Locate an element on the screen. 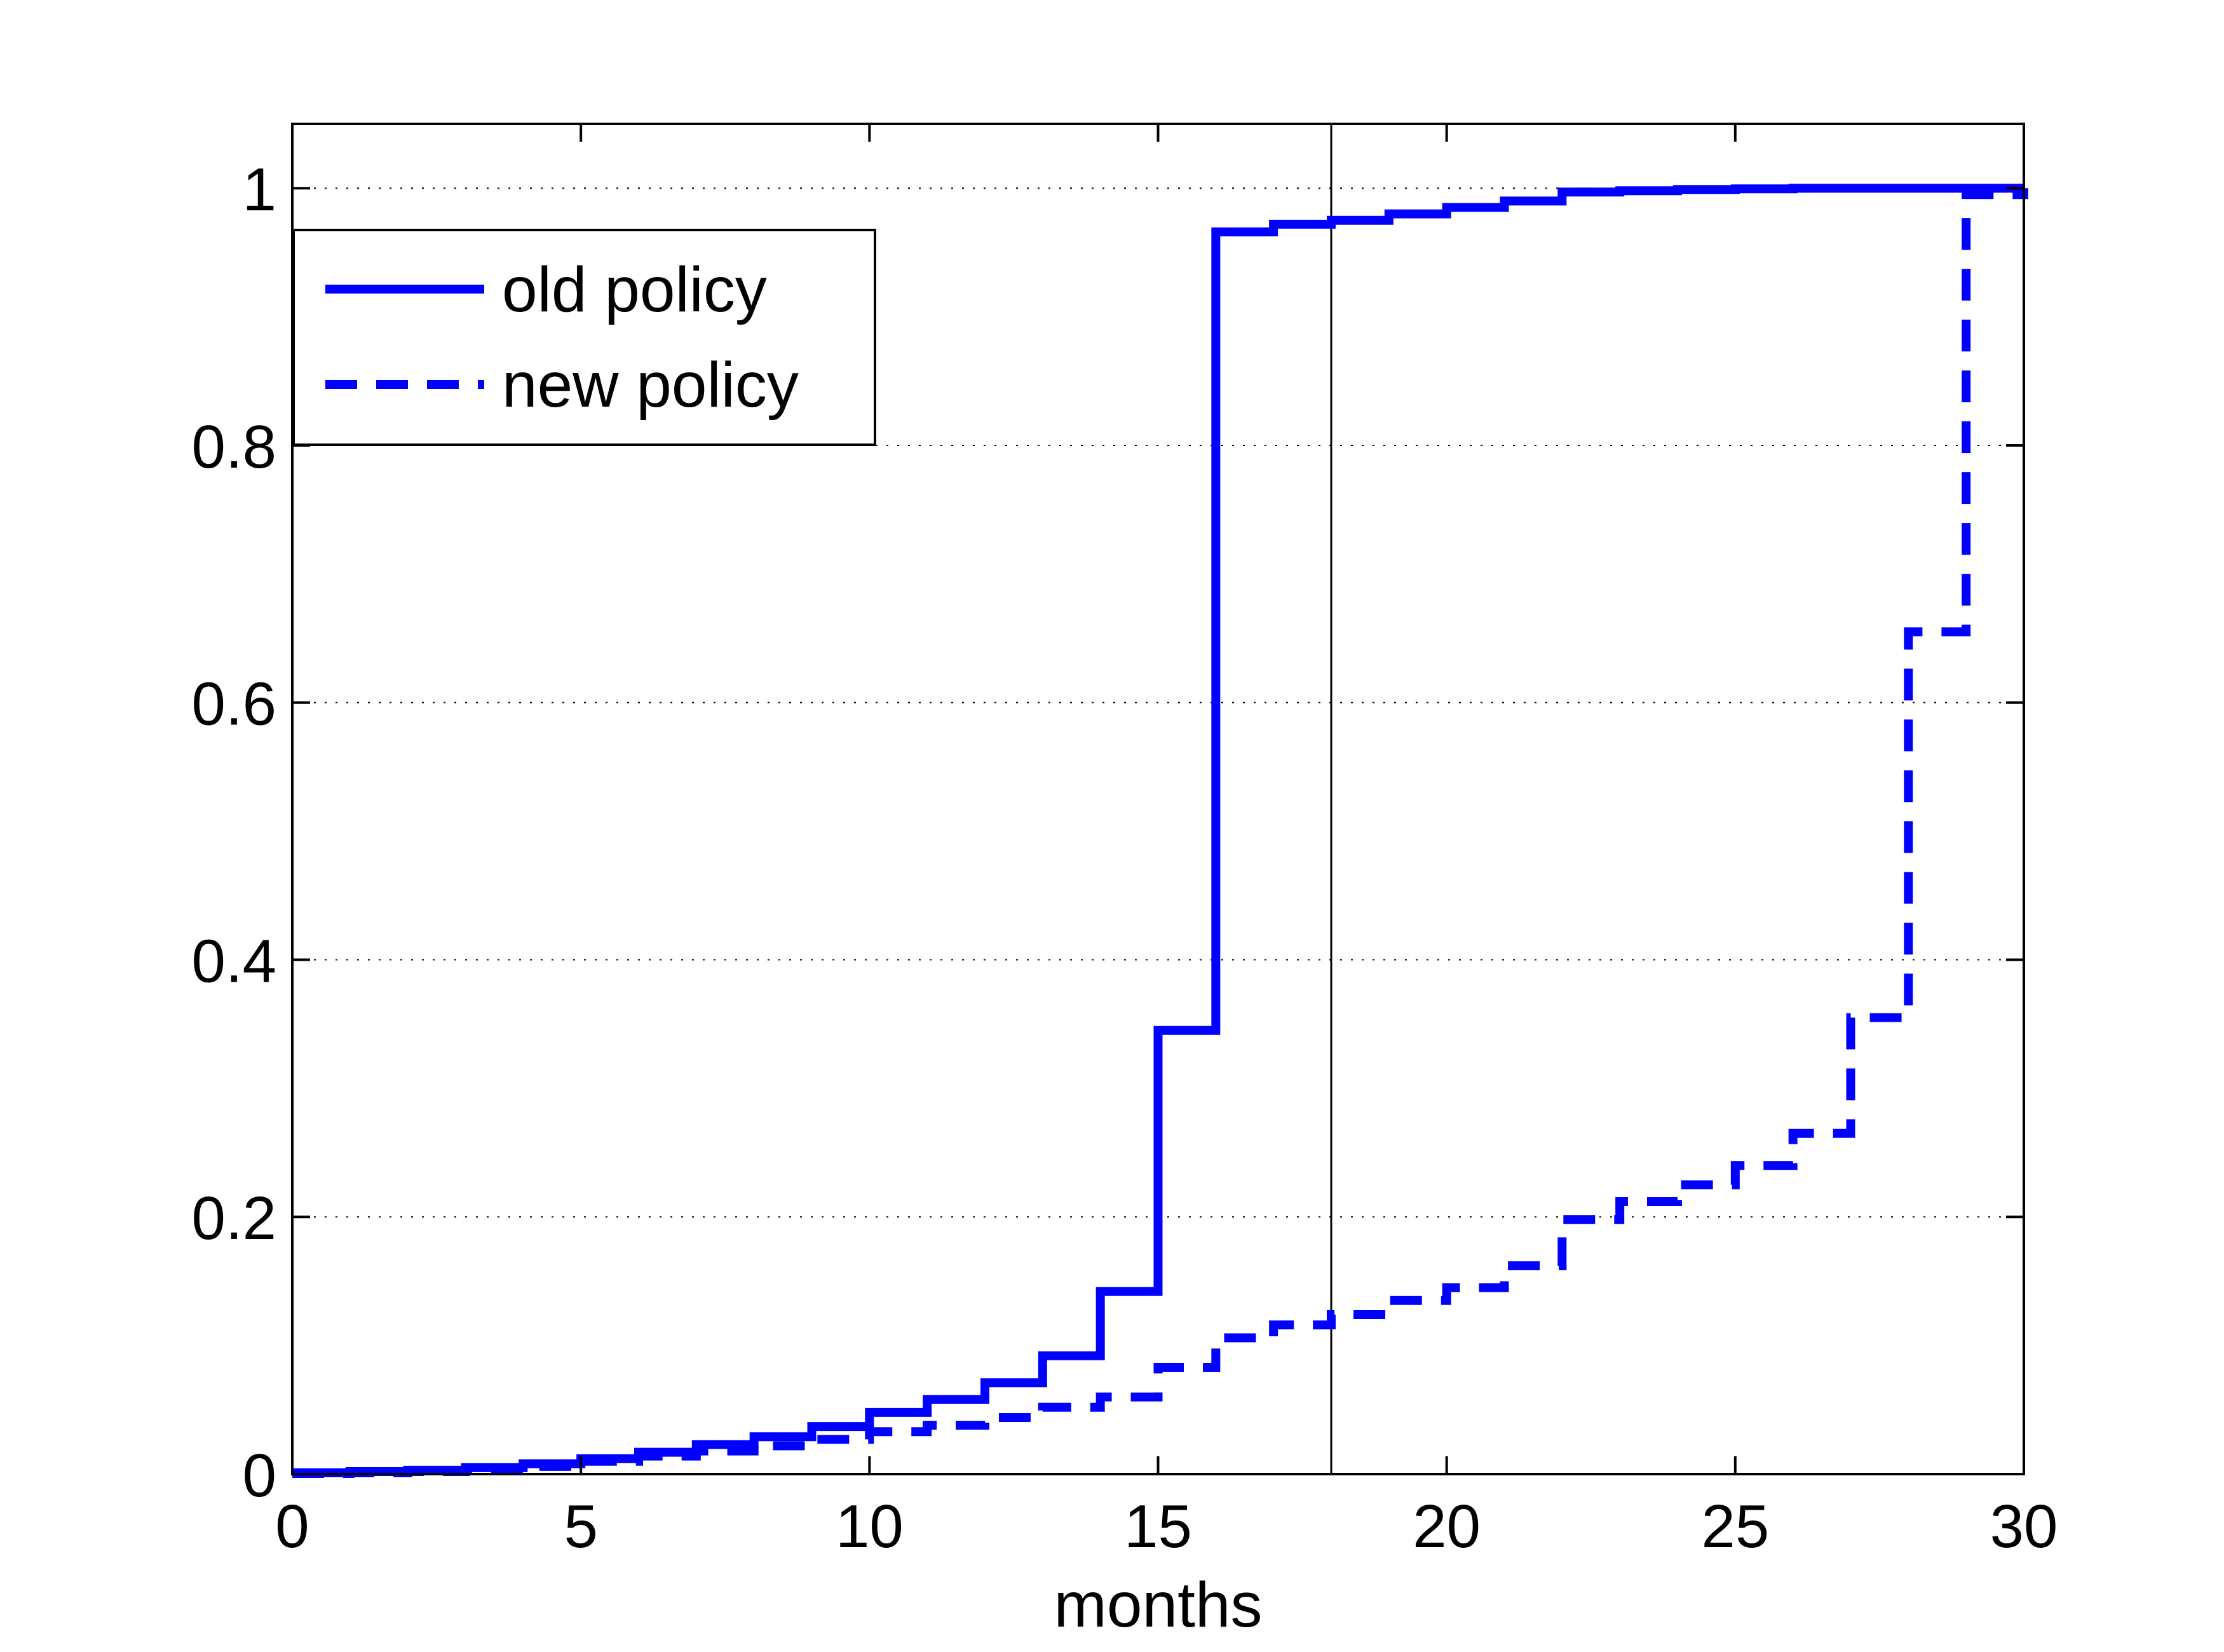  x-tick-label-5: 25 is located at coordinates (1735, 1527).